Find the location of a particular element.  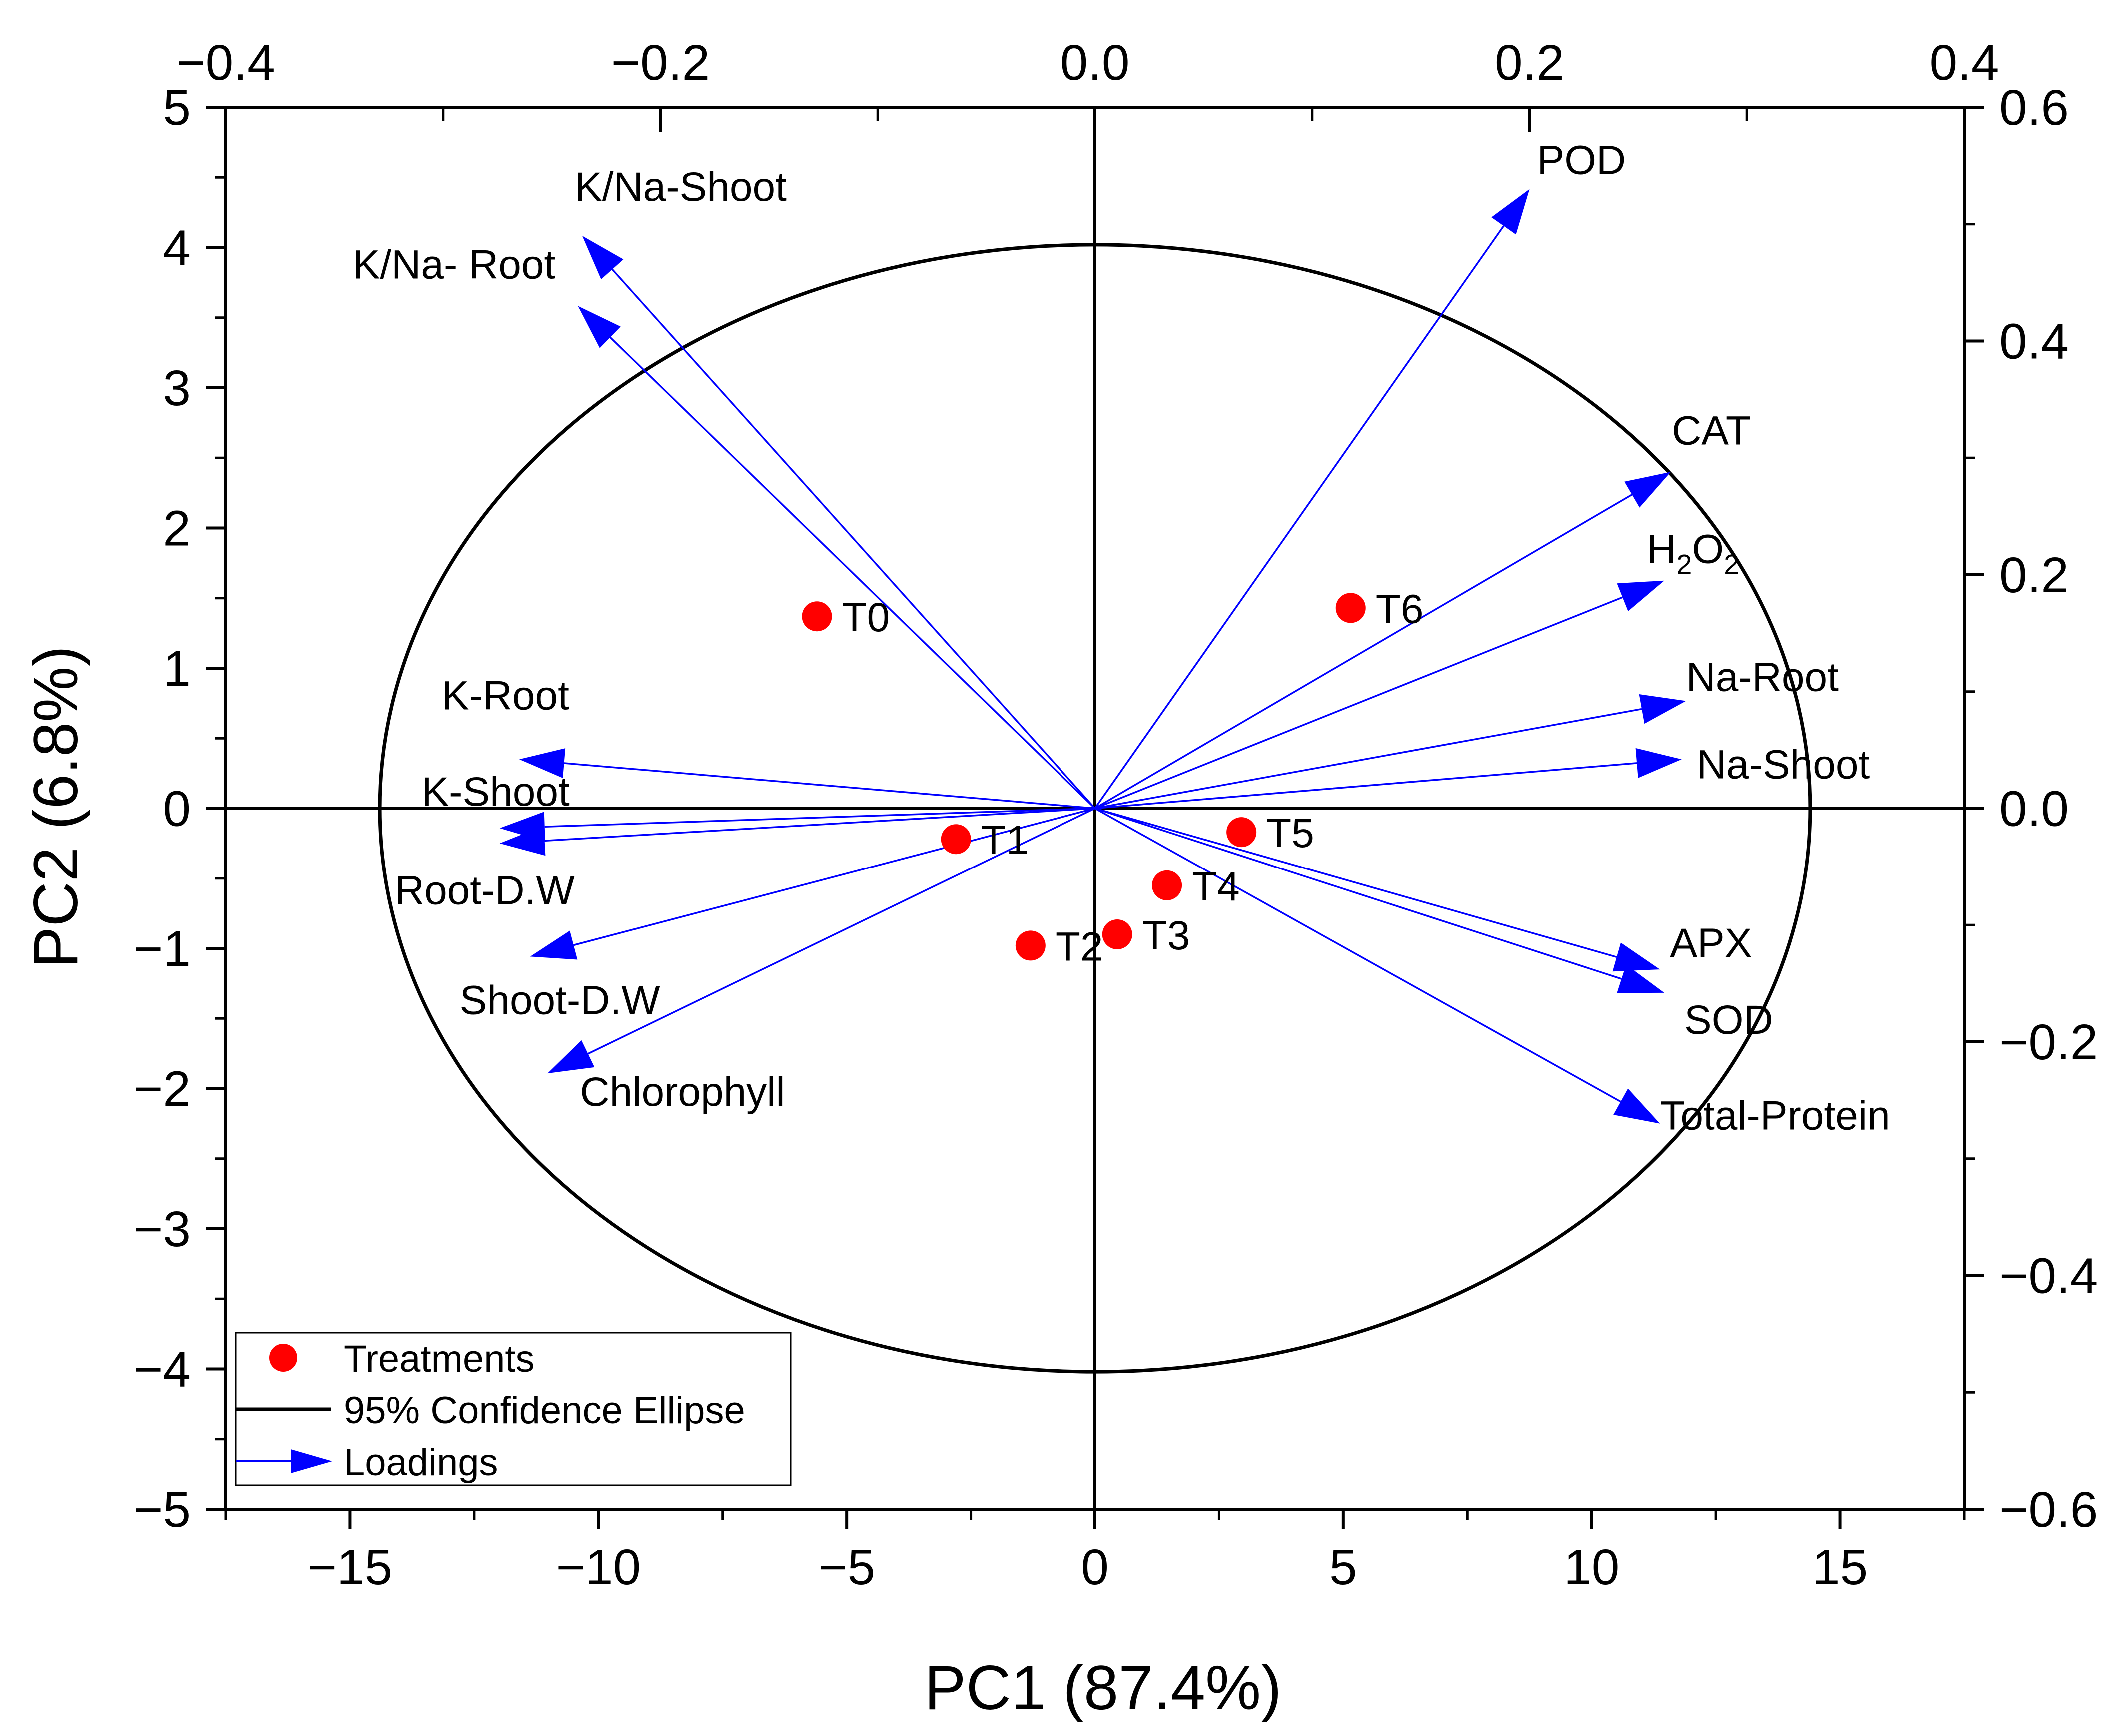

top-tick-label: 0.2 is located at coordinates (1530, 63).